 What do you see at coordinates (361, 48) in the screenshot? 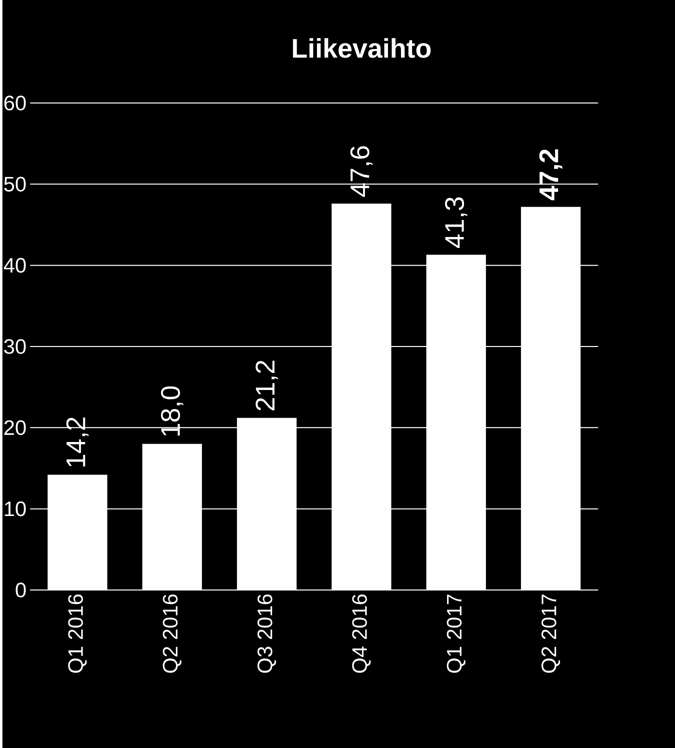
I see `chart-title: Liikevaihto` at bounding box center [361, 48].